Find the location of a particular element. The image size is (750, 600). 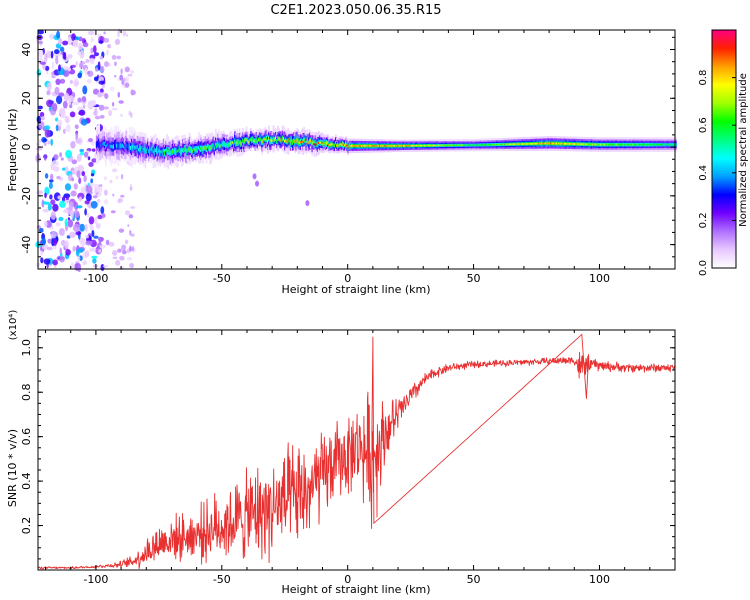

x-tick-label: 50 is located at coordinates (474, 278).